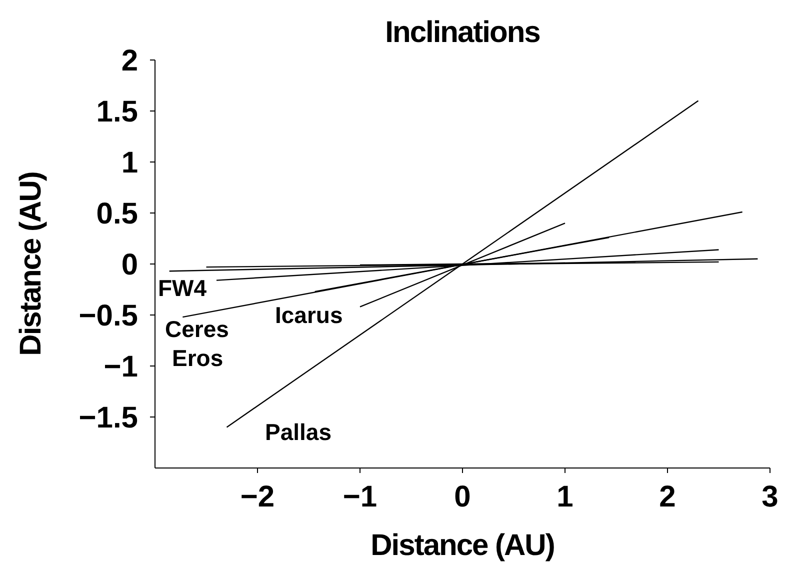 This screenshot has height=571, width=792. Describe the element at coordinates (309, 315) in the screenshot. I see `annotation: Icarus` at that location.